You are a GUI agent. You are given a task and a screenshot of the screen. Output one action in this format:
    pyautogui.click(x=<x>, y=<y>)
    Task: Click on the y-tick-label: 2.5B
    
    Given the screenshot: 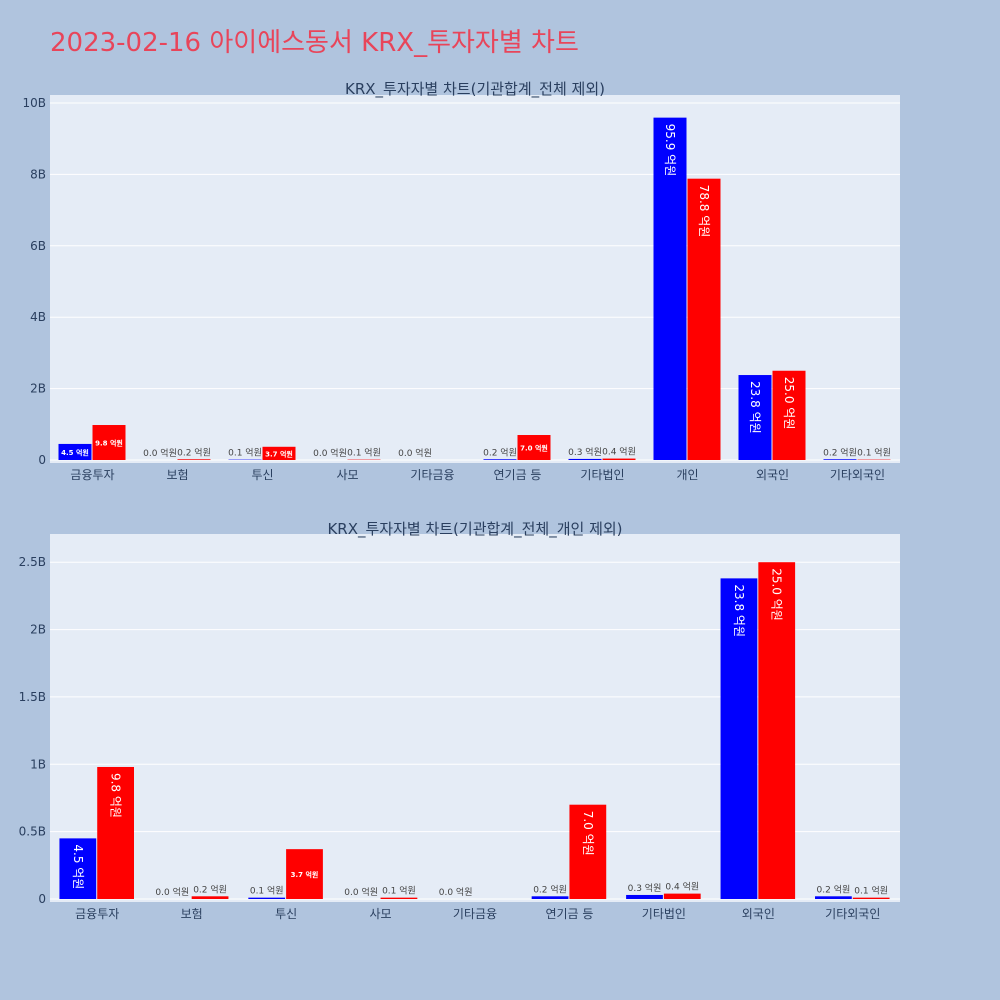 What is the action you would take?
    pyautogui.click(x=32, y=562)
    